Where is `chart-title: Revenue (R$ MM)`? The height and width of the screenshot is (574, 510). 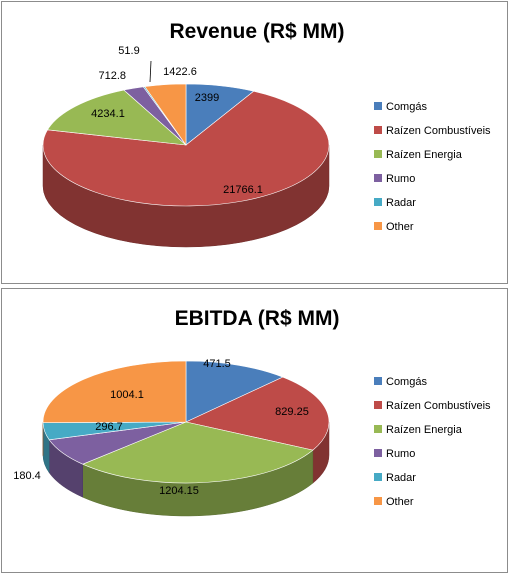
chart-title: Revenue (R$ MM) is located at coordinates (256, 31).